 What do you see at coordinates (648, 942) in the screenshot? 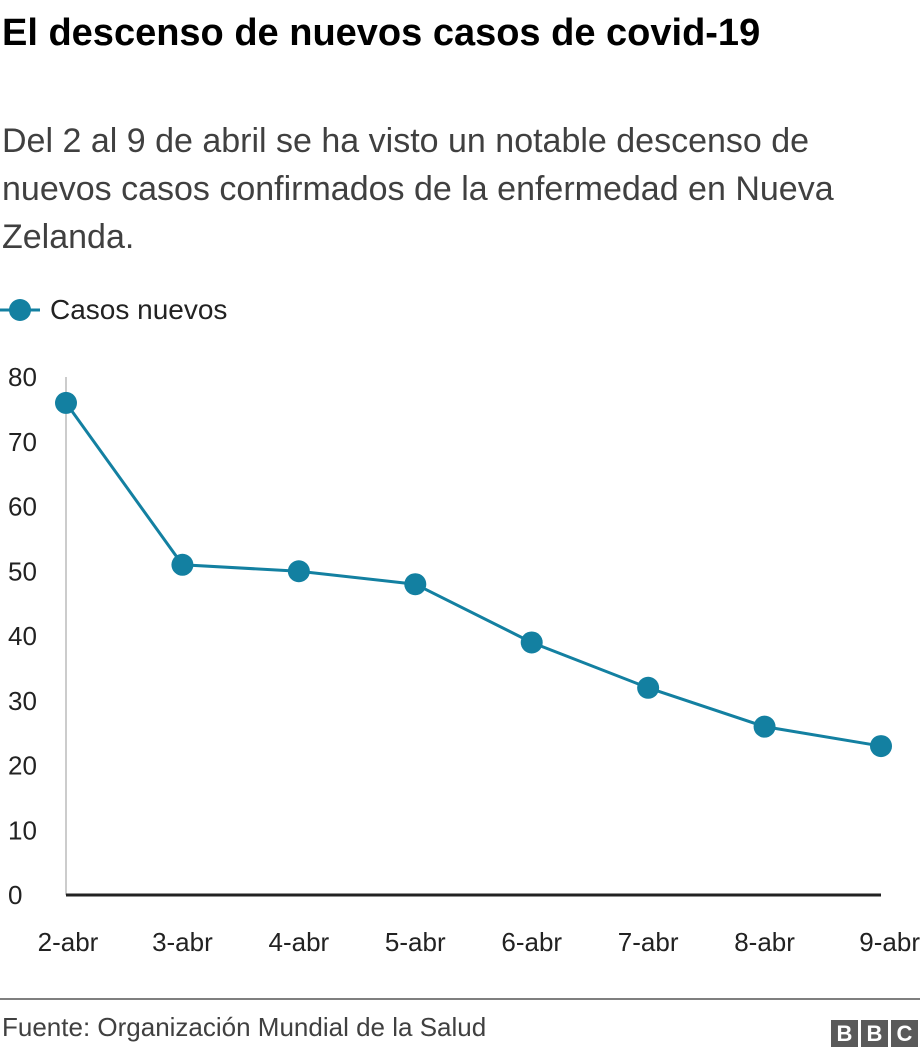
I see `x-tick-label: 7-abr` at bounding box center [648, 942].